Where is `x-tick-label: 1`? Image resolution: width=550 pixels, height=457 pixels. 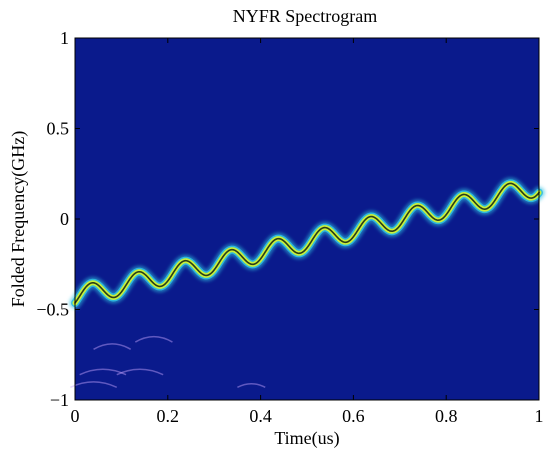
x-tick-label: 1 is located at coordinates (539, 416).